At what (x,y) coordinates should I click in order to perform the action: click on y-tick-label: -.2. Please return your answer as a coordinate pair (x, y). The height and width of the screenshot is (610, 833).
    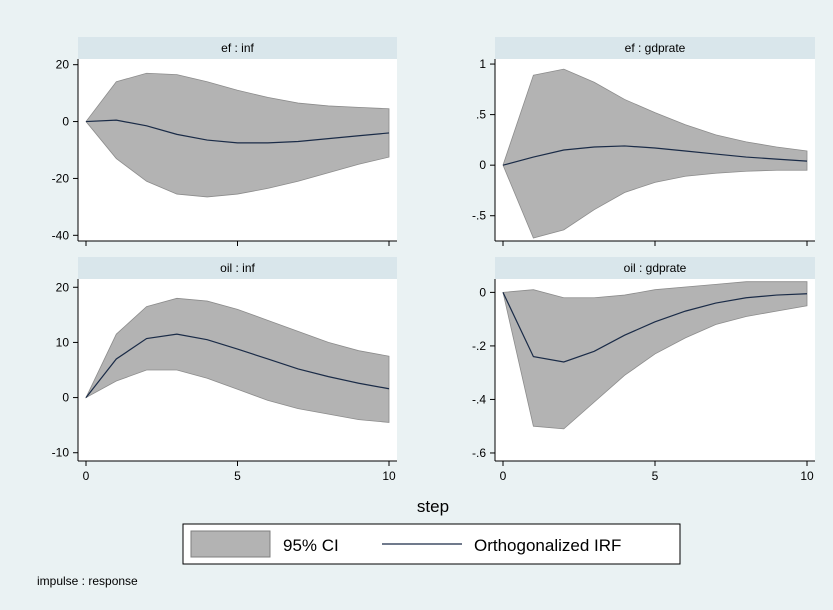
    Looking at the image, I should click on (479, 346).